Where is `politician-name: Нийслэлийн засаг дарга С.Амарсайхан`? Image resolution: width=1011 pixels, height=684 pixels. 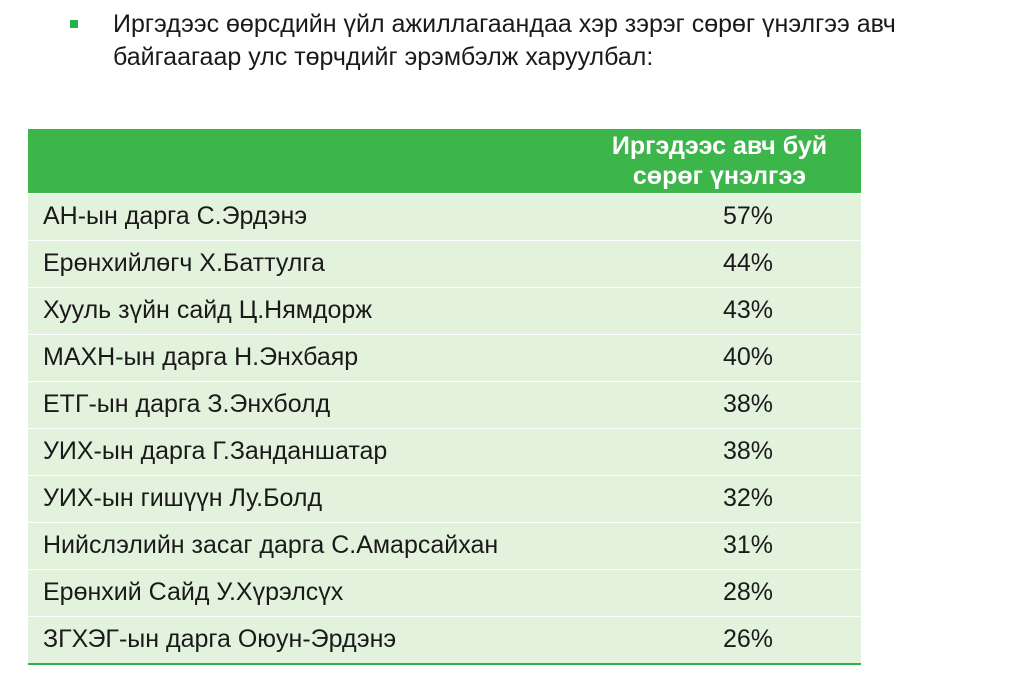 politician-name: Нийслэлийн засаг дарга С.Амарсайхан is located at coordinates (271, 545).